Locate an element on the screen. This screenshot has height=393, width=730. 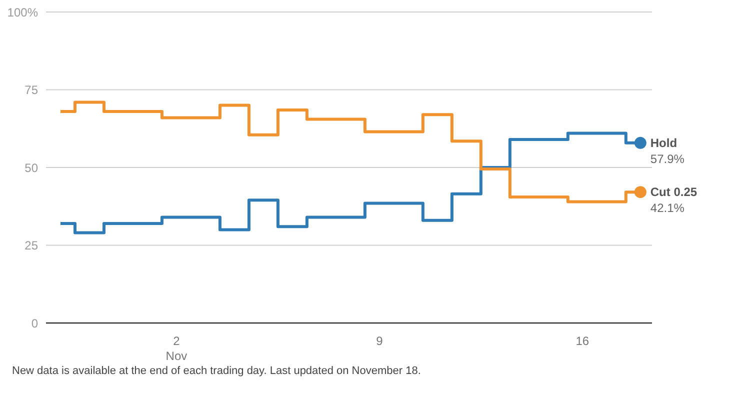
y-tick-label: 25 is located at coordinates (31, 245).